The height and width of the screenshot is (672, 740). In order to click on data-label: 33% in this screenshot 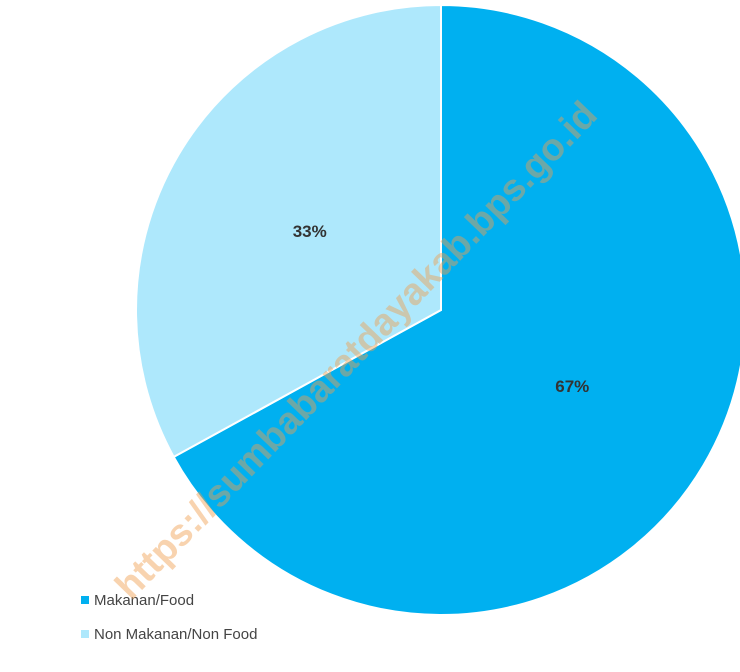, I will do `click(310, 231)`.